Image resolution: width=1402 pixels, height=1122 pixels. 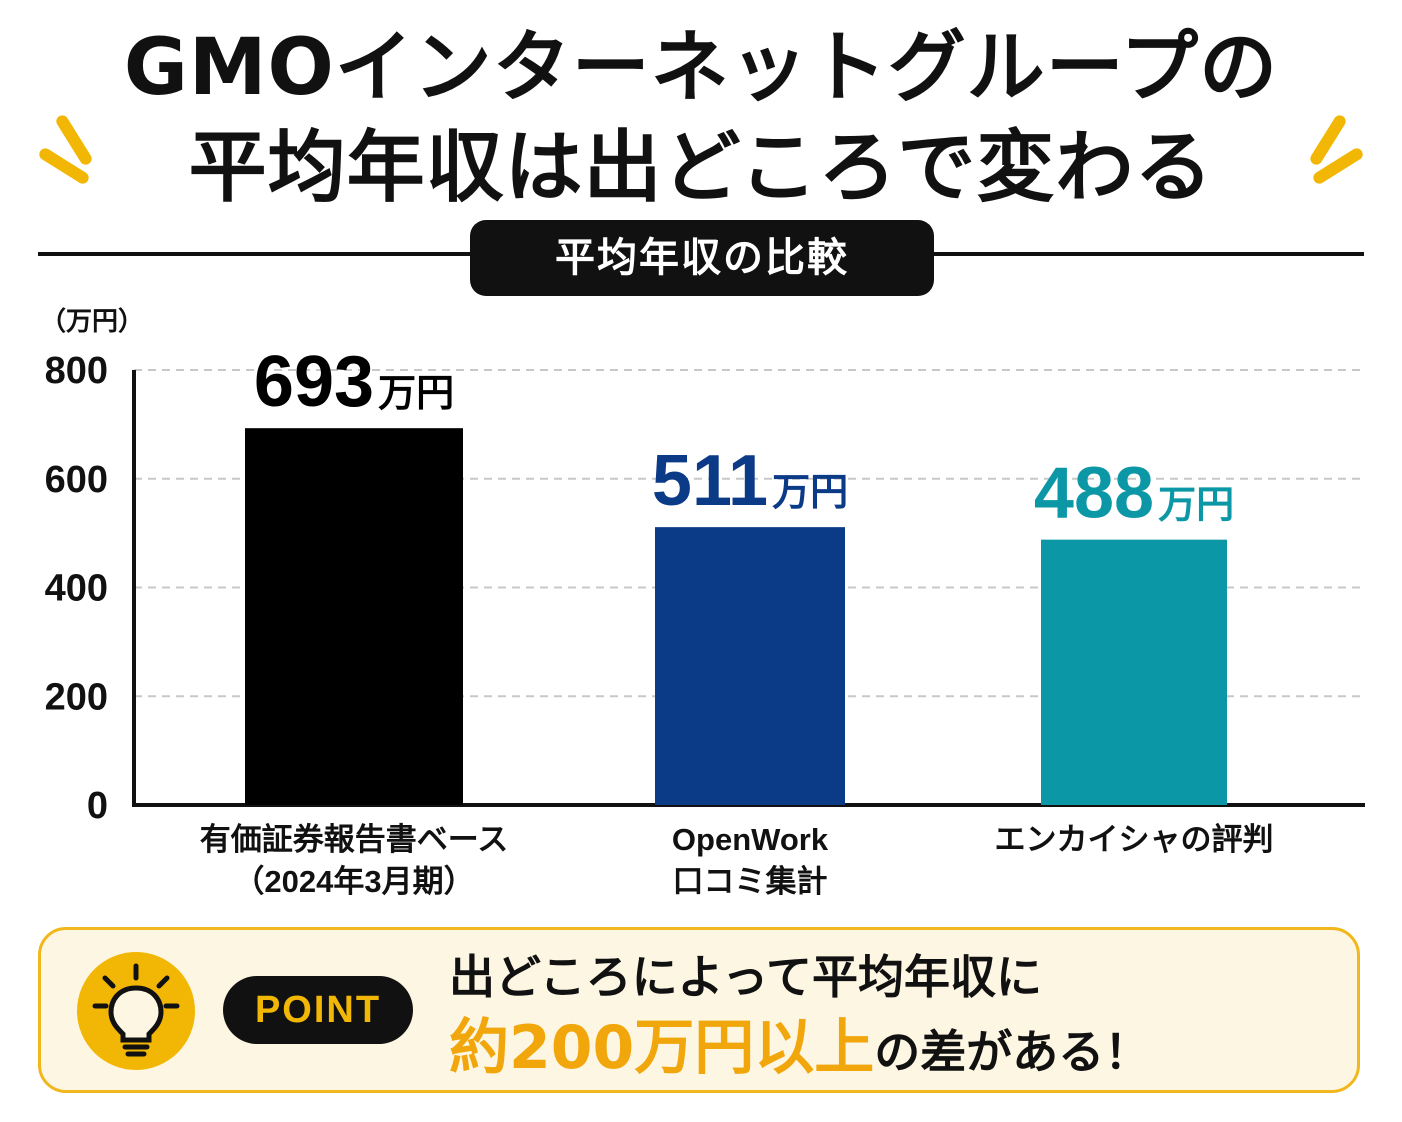 What do you see at coordinates (76, 371) in the screenshot?
I see `y-tick-label: 800` at bounding box center [76, 371].